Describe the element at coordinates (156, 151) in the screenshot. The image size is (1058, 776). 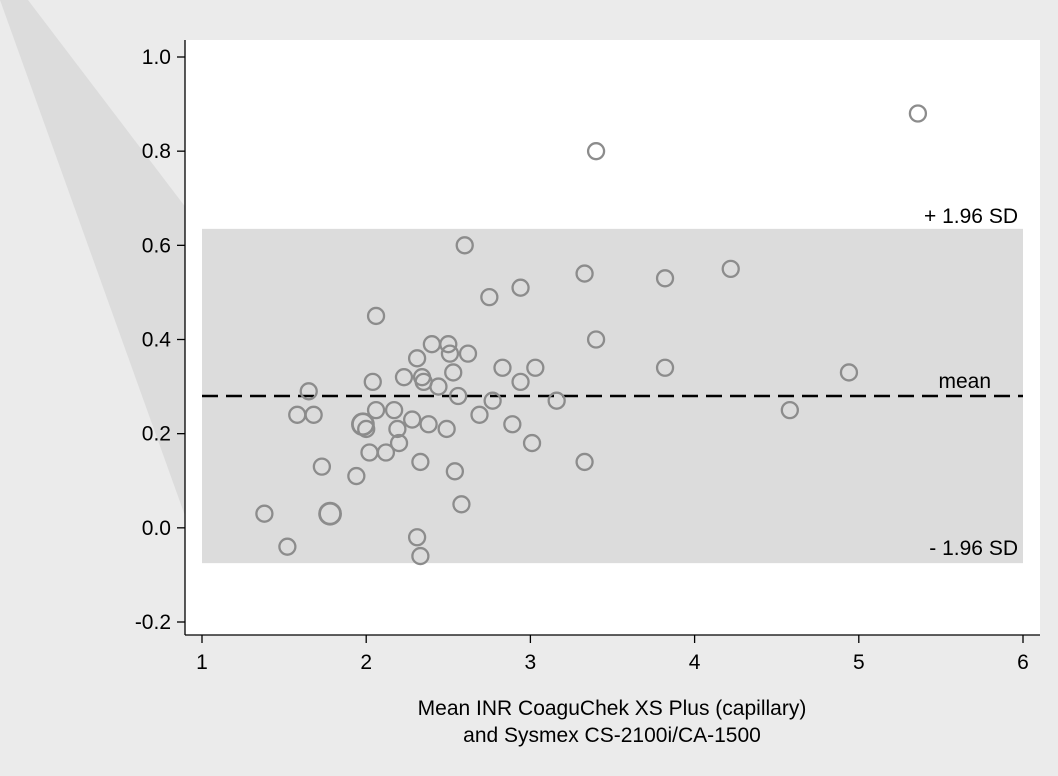
I see `y-tick-label: 0.8` at that location.